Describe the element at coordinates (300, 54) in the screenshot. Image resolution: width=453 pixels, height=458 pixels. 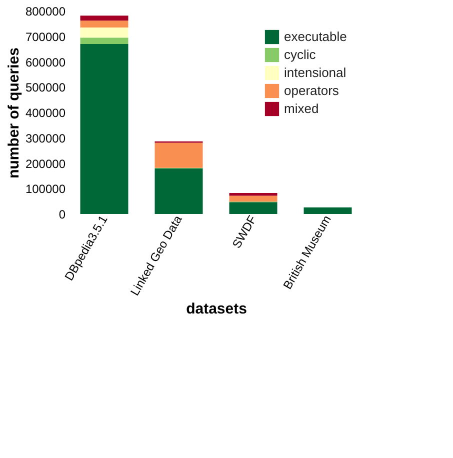
I see `legend-label: cyclic` at that location.